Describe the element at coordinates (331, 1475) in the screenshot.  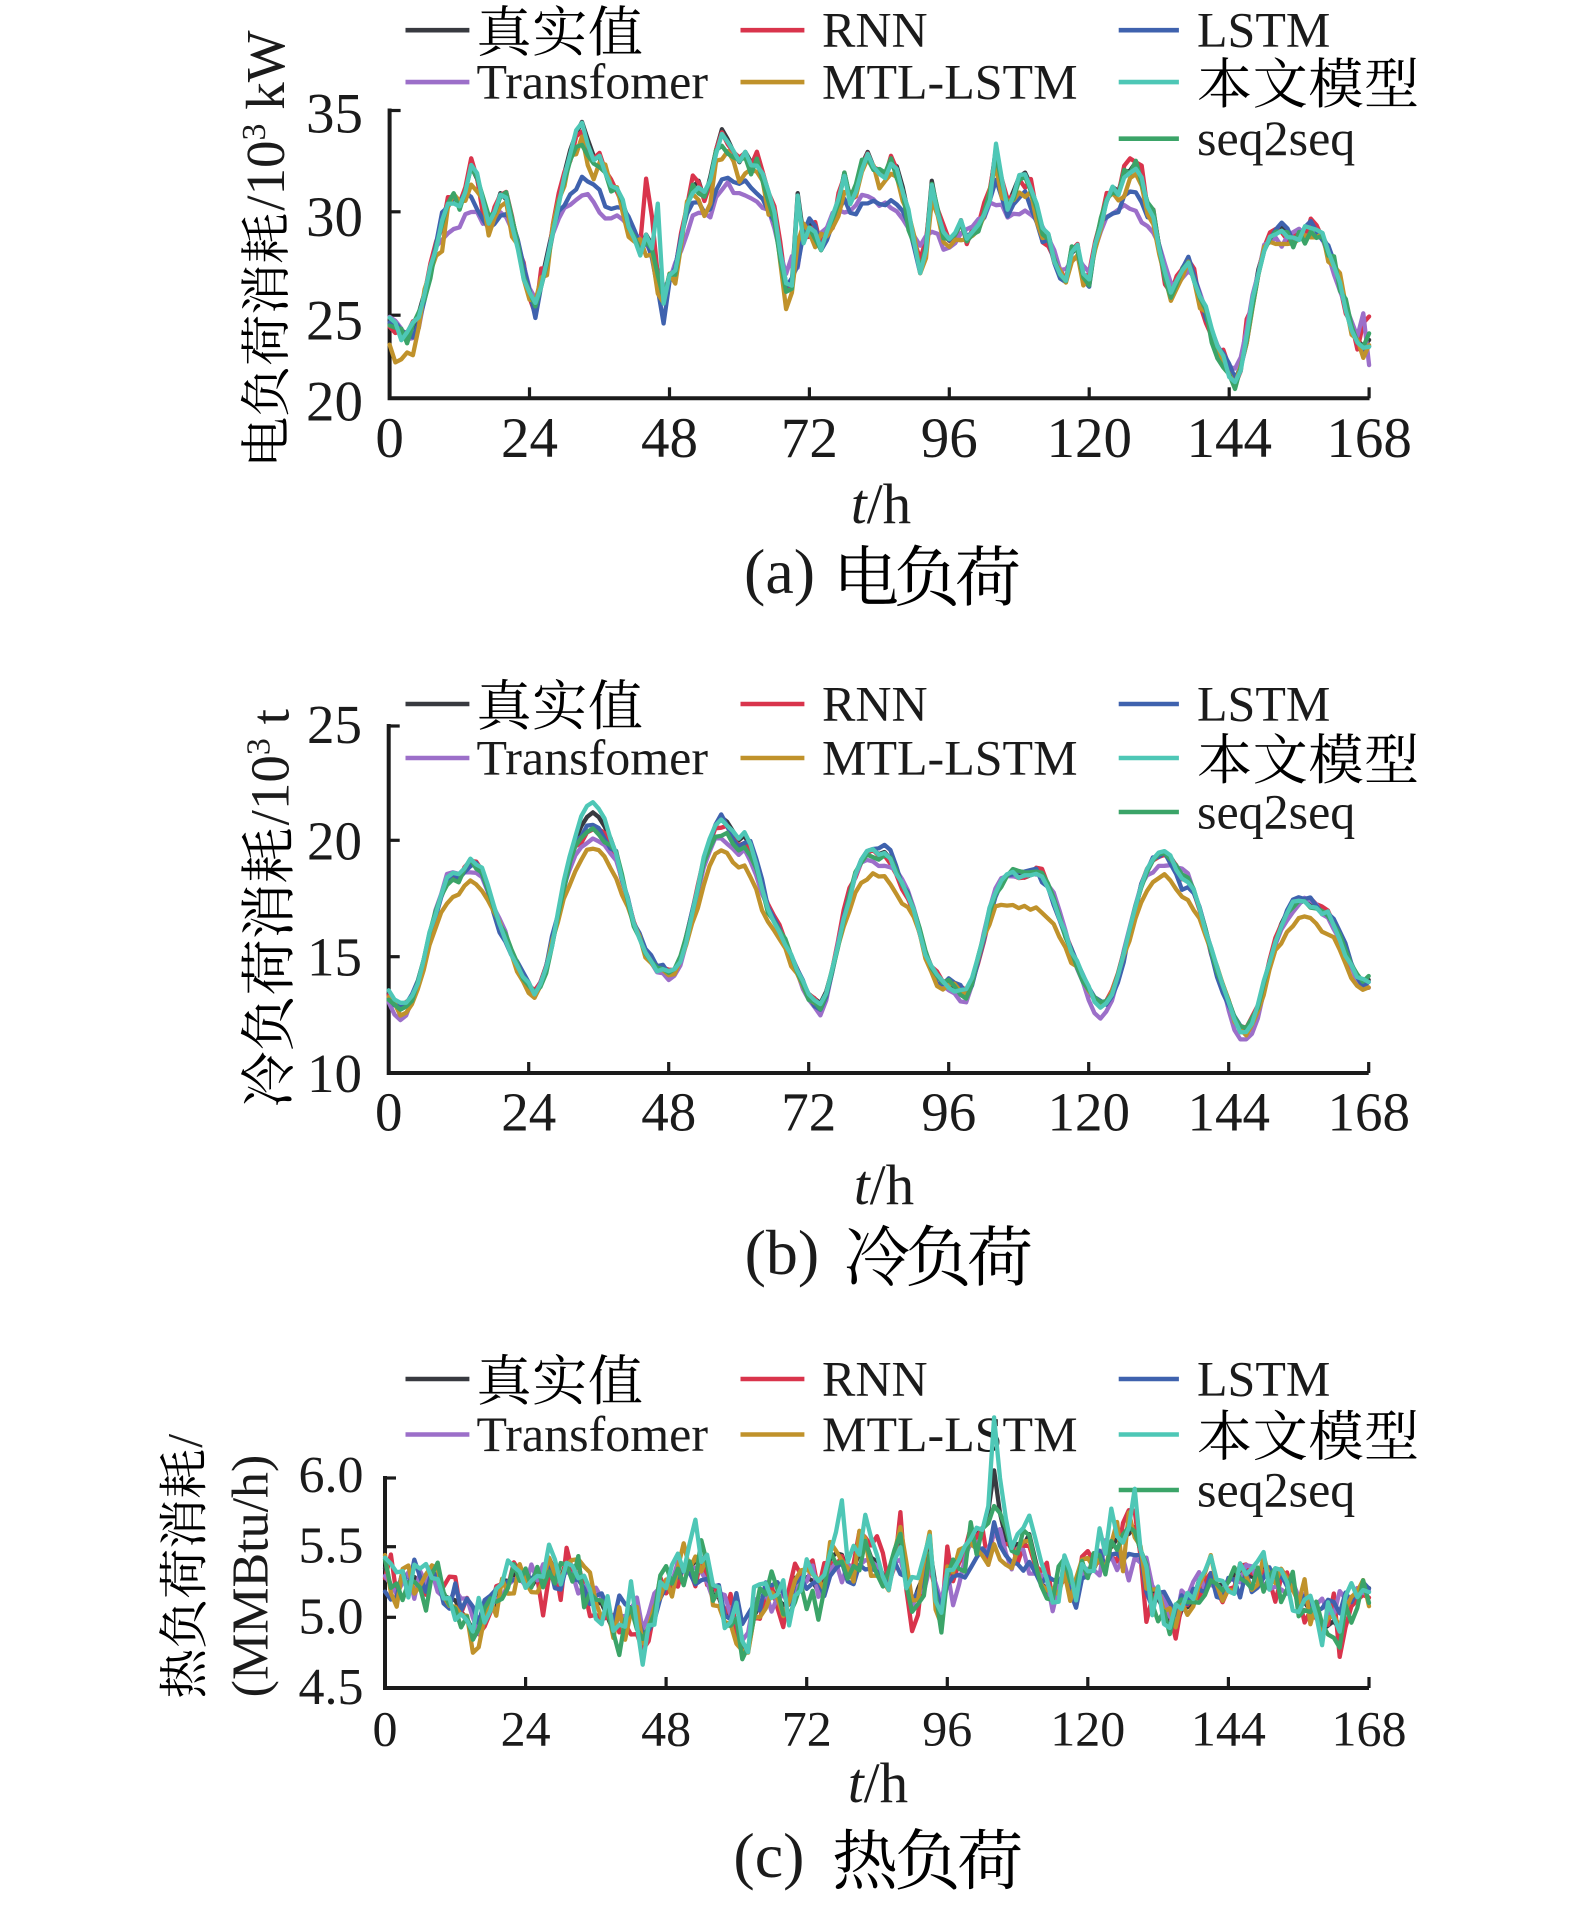
I see `svg-text: 6.0` at that location.